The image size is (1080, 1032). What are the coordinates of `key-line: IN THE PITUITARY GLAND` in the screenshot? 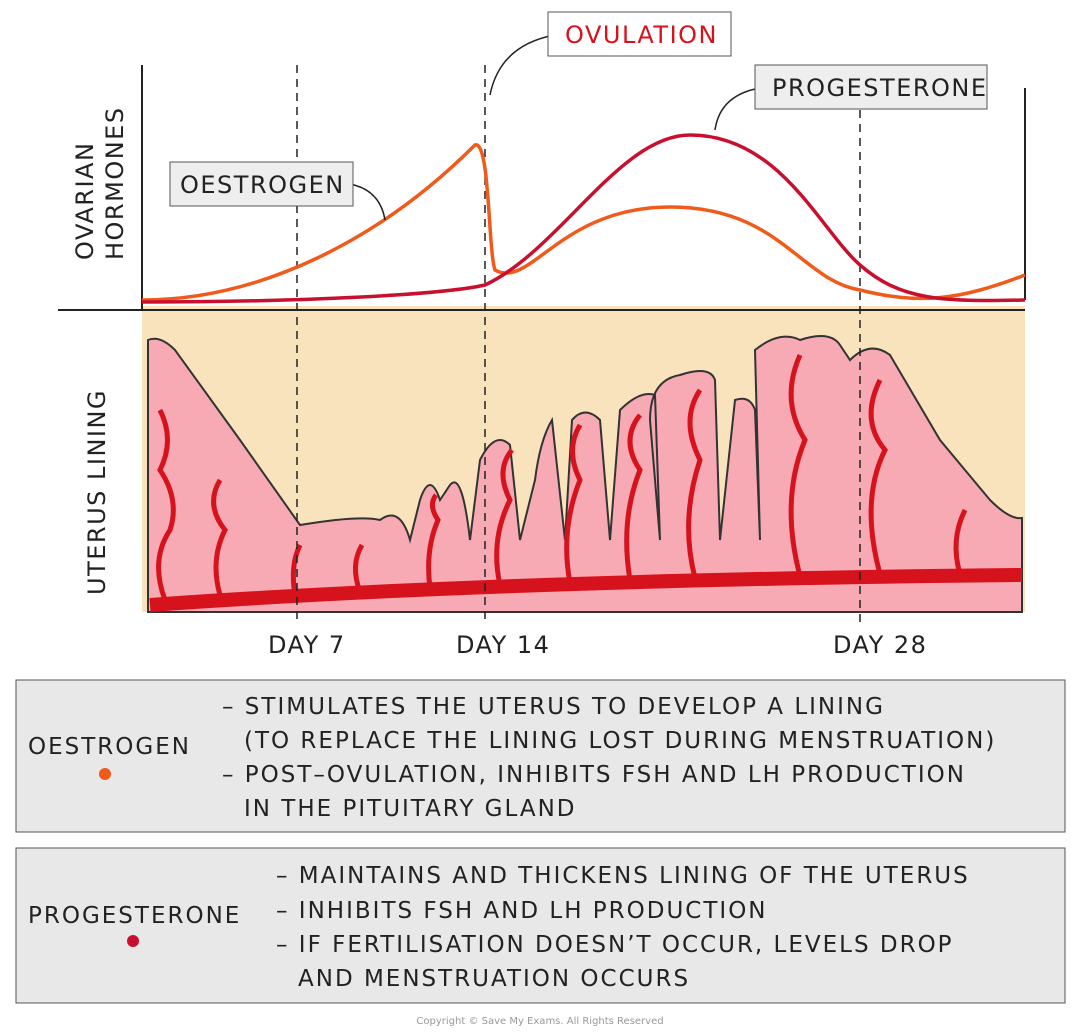 It's located at (410, 809).